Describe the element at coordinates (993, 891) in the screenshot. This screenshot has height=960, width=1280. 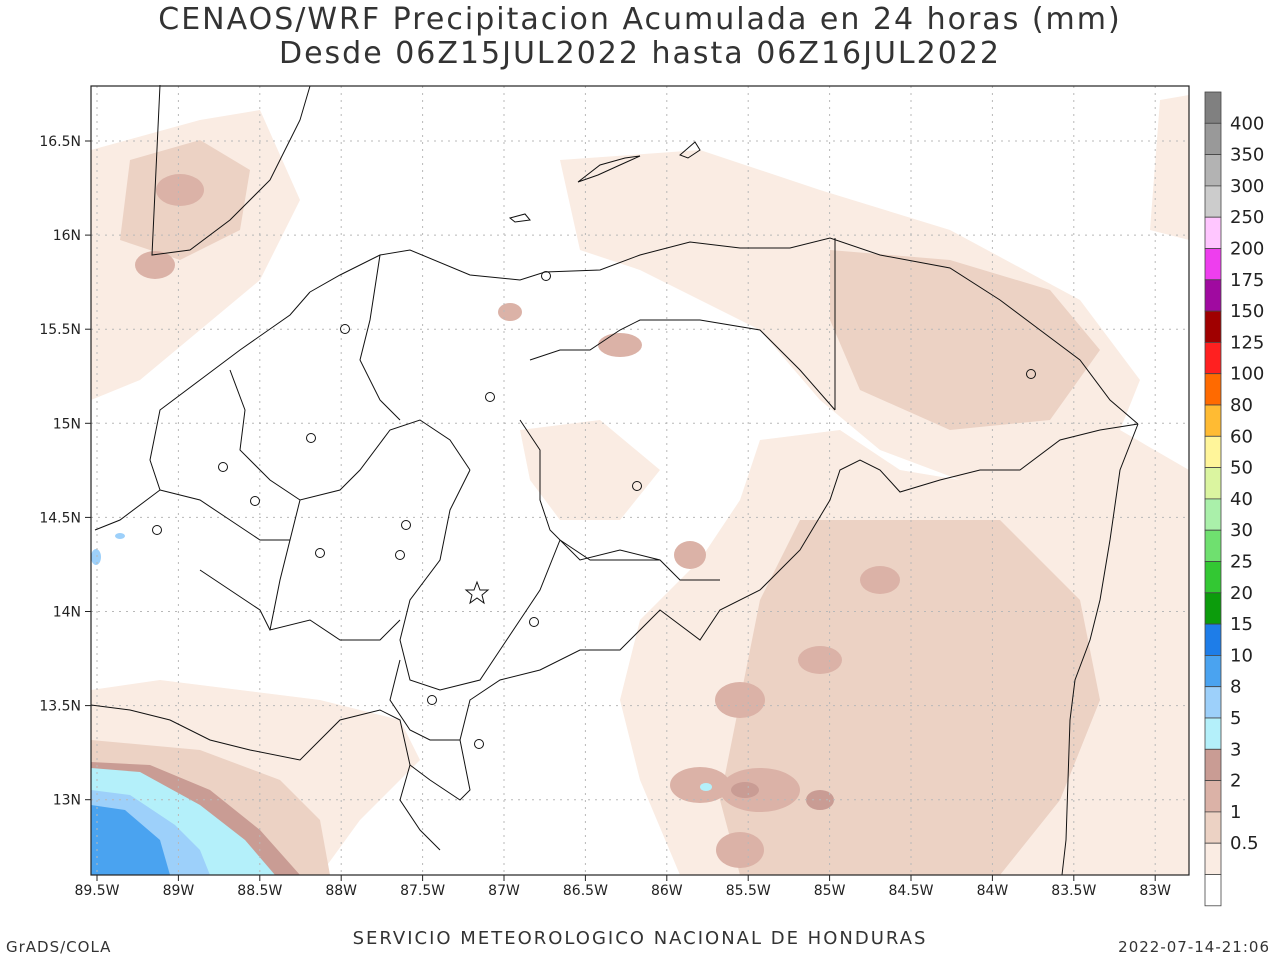
I see `x-tick-label: 84W` at that location.